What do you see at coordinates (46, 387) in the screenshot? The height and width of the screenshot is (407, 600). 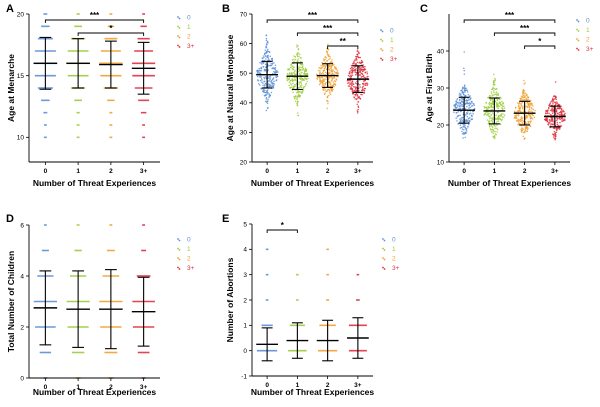 I see `x-tick-label: 0` at bounding box center [46, 387].